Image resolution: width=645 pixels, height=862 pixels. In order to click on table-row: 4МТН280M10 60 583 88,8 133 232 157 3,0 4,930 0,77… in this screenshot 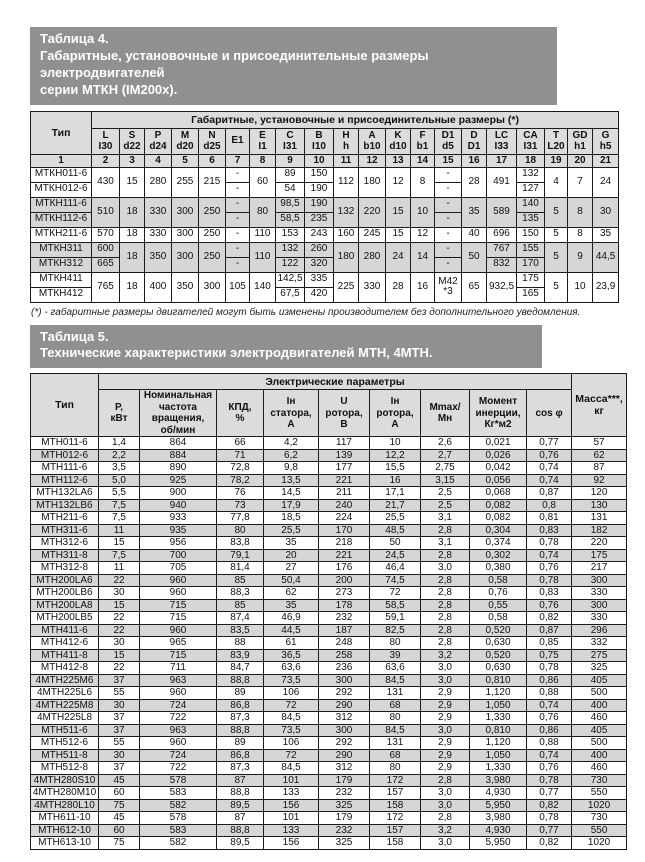, I will do `click(329, 793)`.